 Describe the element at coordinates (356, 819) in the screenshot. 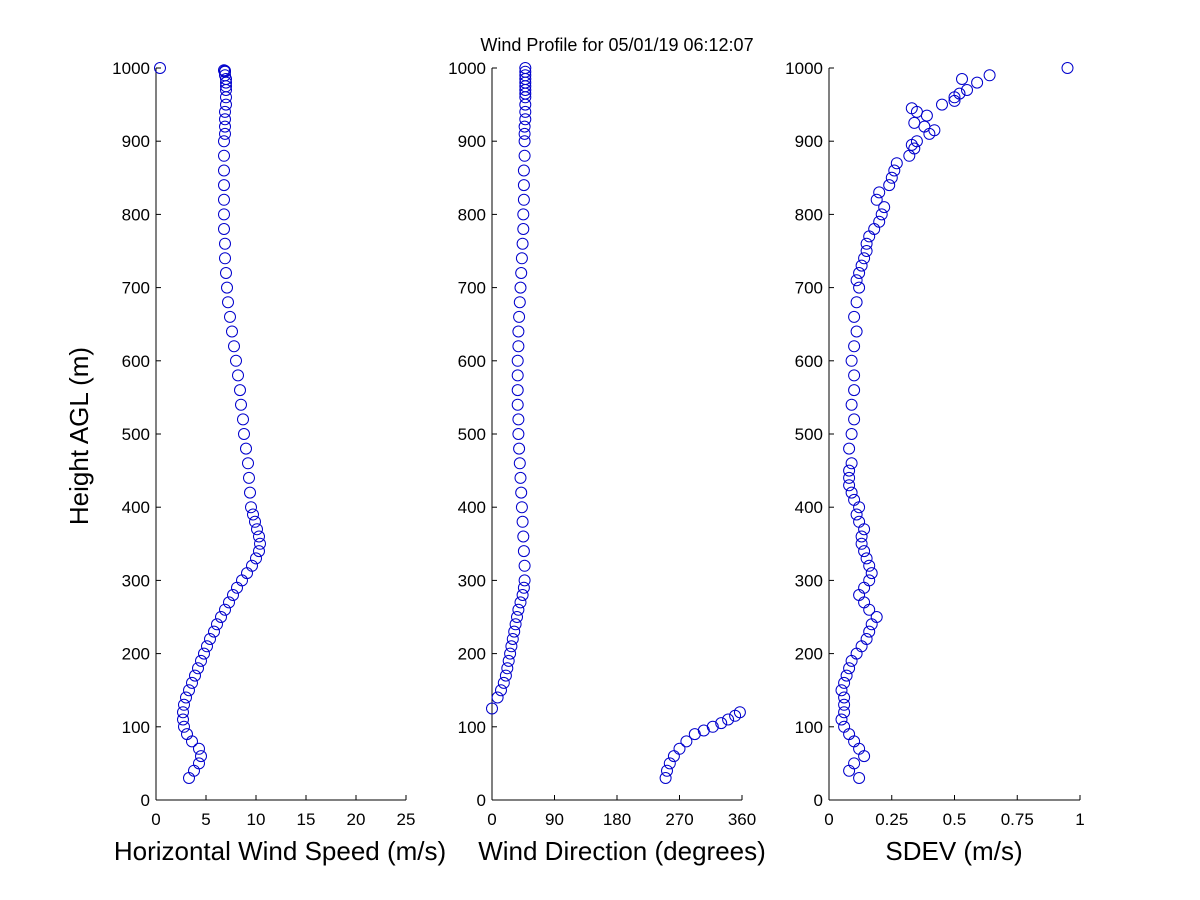

I see `x-tick-label: 20` at that location.